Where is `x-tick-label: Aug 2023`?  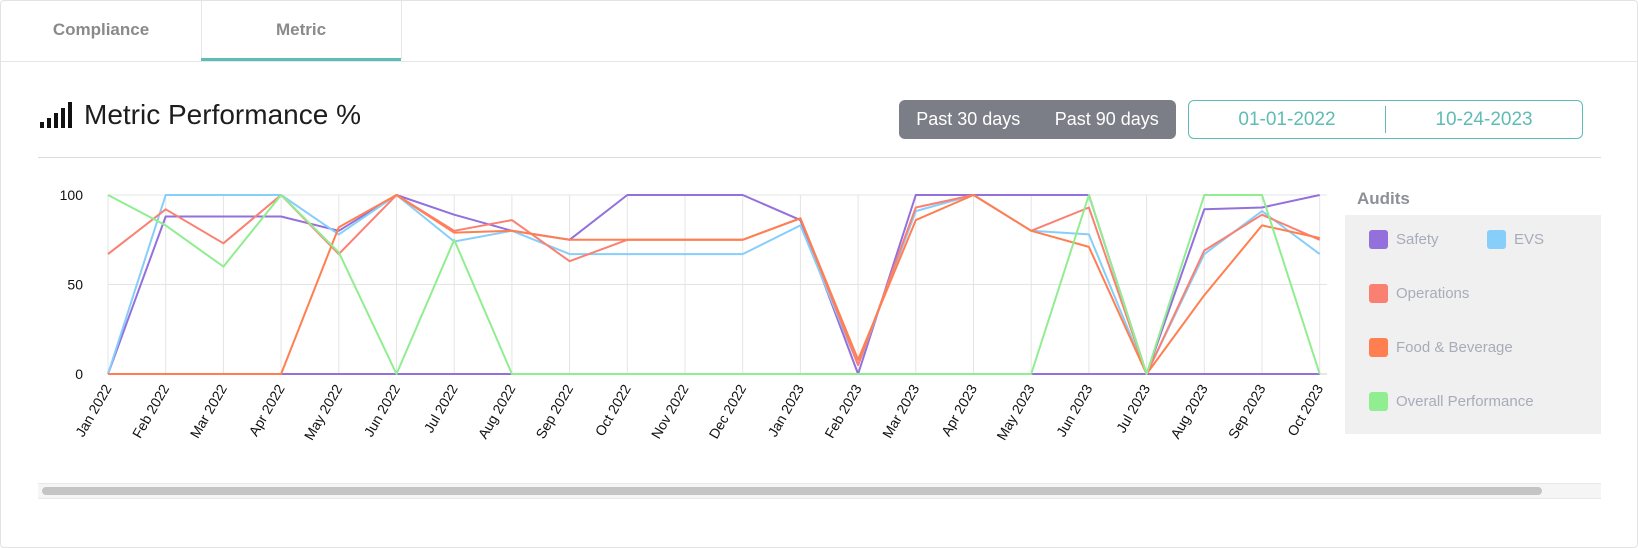 x-tick-label: Aug 2023 is located at coordinates (1189, 411).